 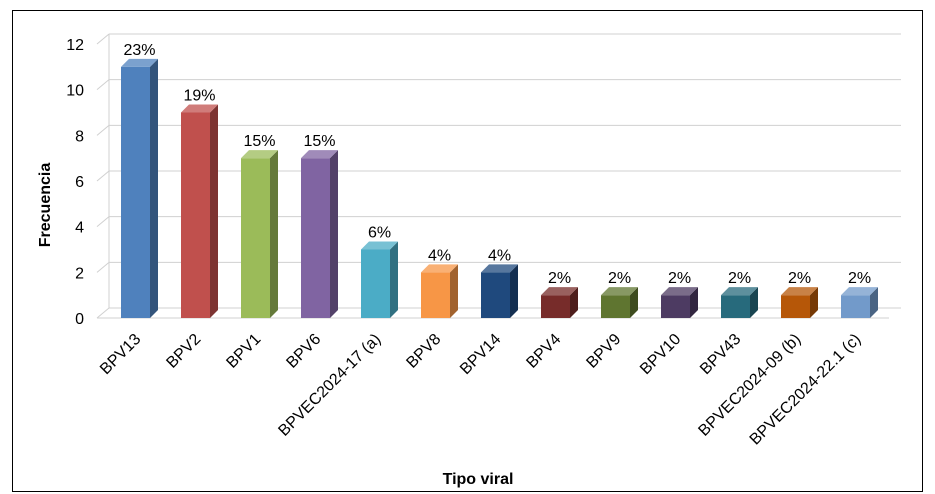 I want to click on y-tick-label: 10, so click(x=75, y=91).